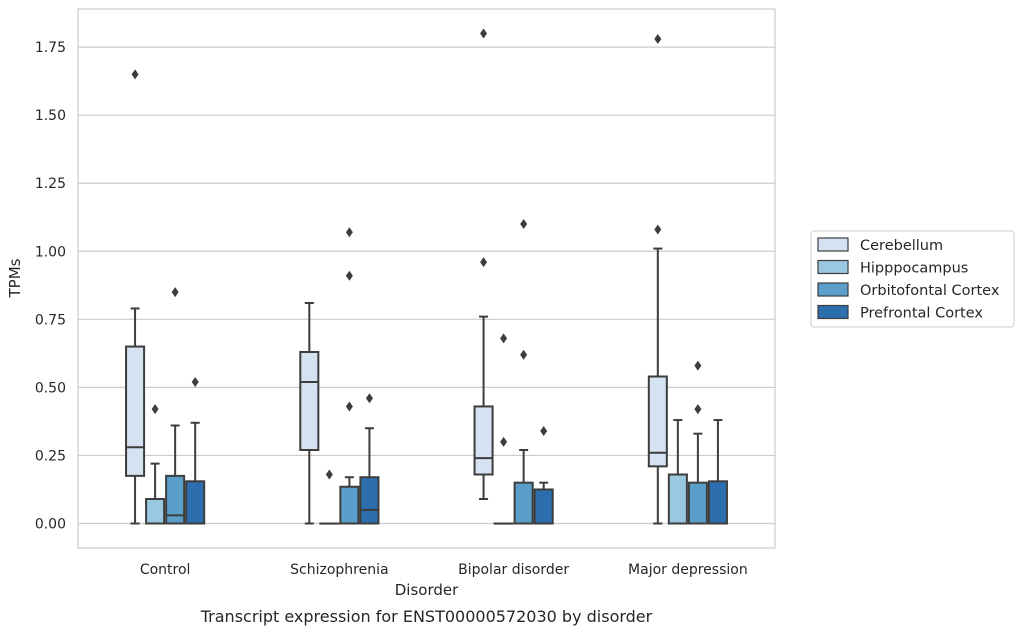 This screenshot has height=638, width=1023. What do you see at coordinates (427, 590) in the screenshot?
I see `x-axis-label: Disorder` at bounding box center [427, 590].